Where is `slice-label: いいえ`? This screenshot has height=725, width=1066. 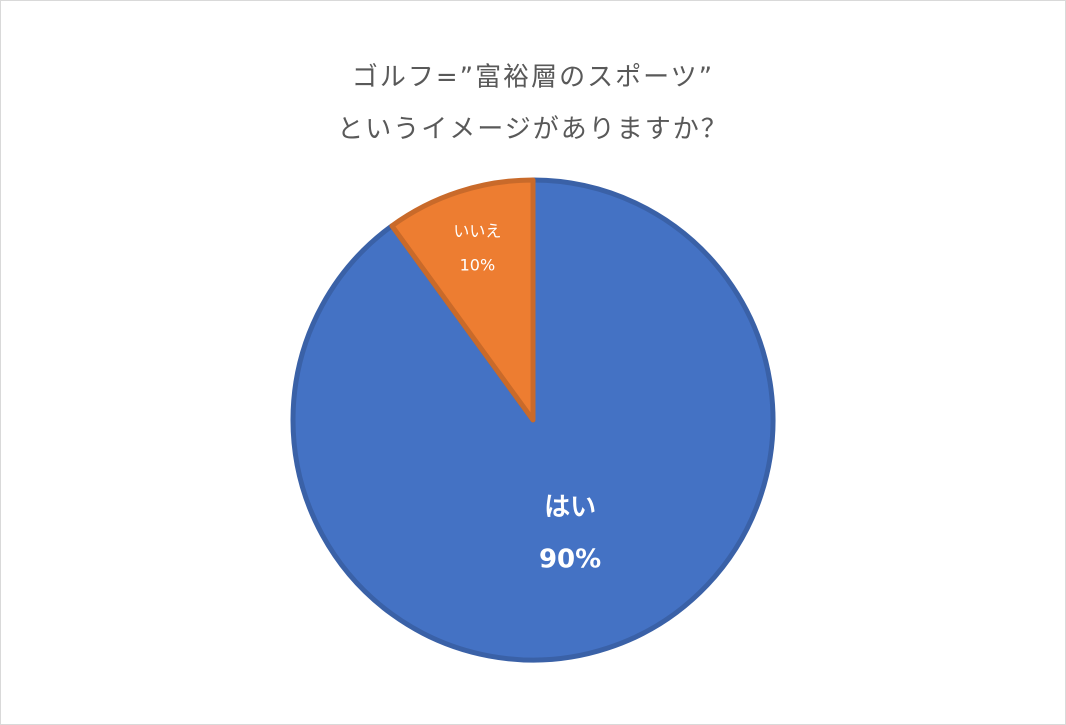 slice-label: いいえ is located at coordinates (477, 230).